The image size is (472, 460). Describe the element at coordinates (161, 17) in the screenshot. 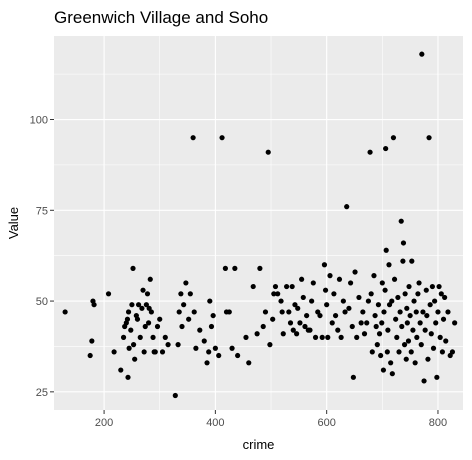

I see `chart-title: Greenwich Village and Soho` at that location.